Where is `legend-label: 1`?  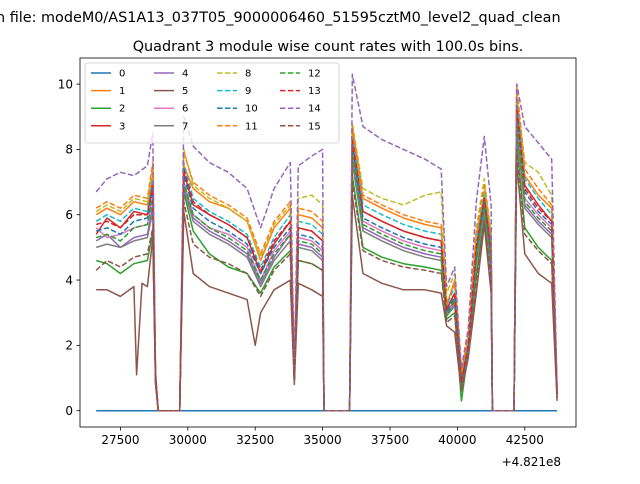
legend-label: 1 is located at coordinates (122, 91).